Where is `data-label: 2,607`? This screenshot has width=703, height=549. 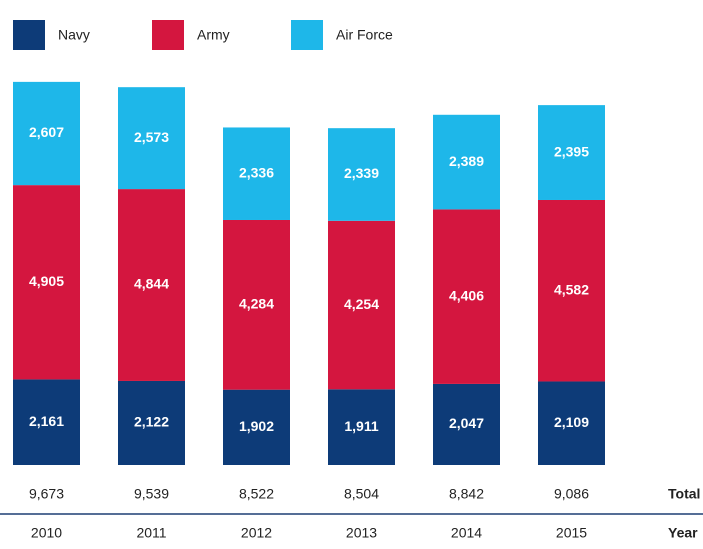
data-label: 2,607 is located at coordinates (46, 132).